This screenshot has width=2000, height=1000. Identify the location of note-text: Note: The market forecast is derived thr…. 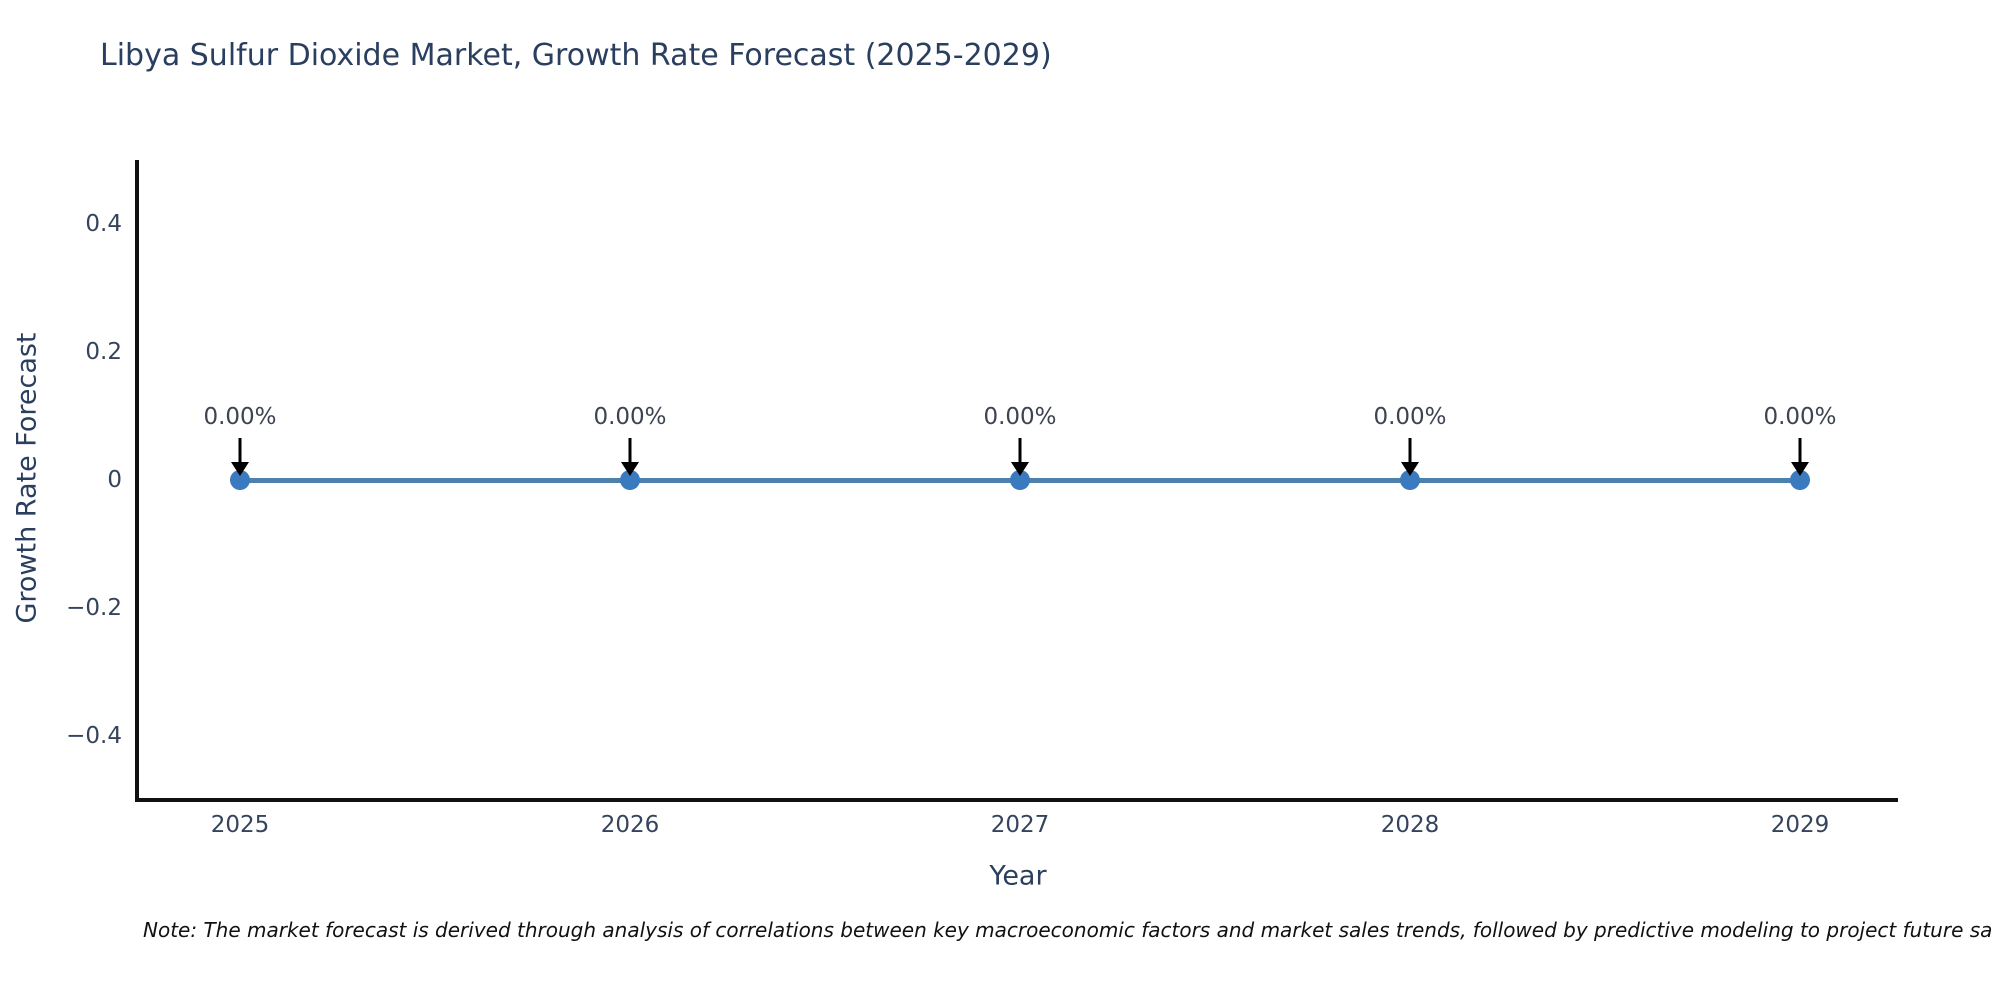
(1068, 930).